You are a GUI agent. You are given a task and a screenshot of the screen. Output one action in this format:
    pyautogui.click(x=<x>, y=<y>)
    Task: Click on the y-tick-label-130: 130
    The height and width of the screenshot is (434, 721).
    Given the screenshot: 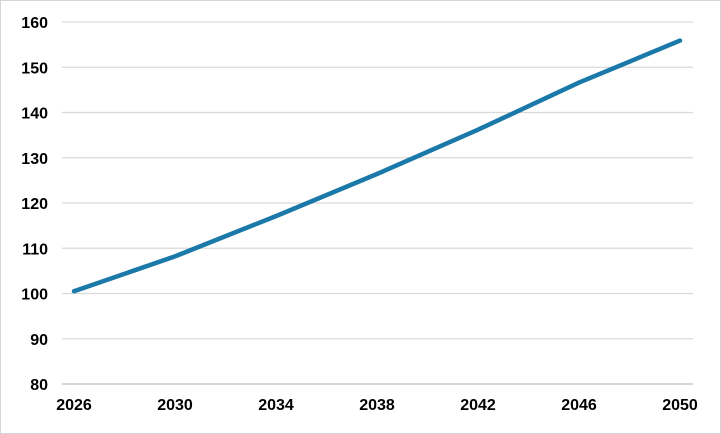 What is the action you would take?
    pyautogui.click(x=34, y=159)
    